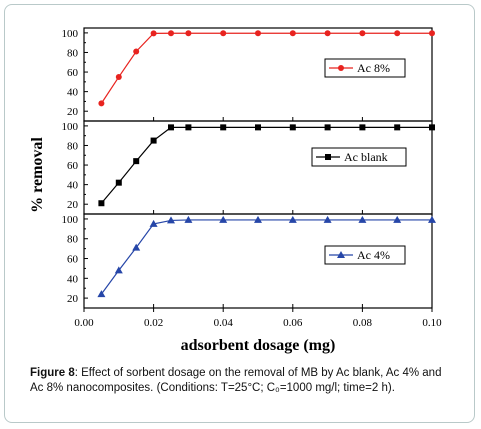 Image resolution: width=481 pixels, height=429 pixels. What do you see at coordinates (84, 323) in the screenshot?
I see `x-tick-label: 0.00` at bounding box center [84, 323].